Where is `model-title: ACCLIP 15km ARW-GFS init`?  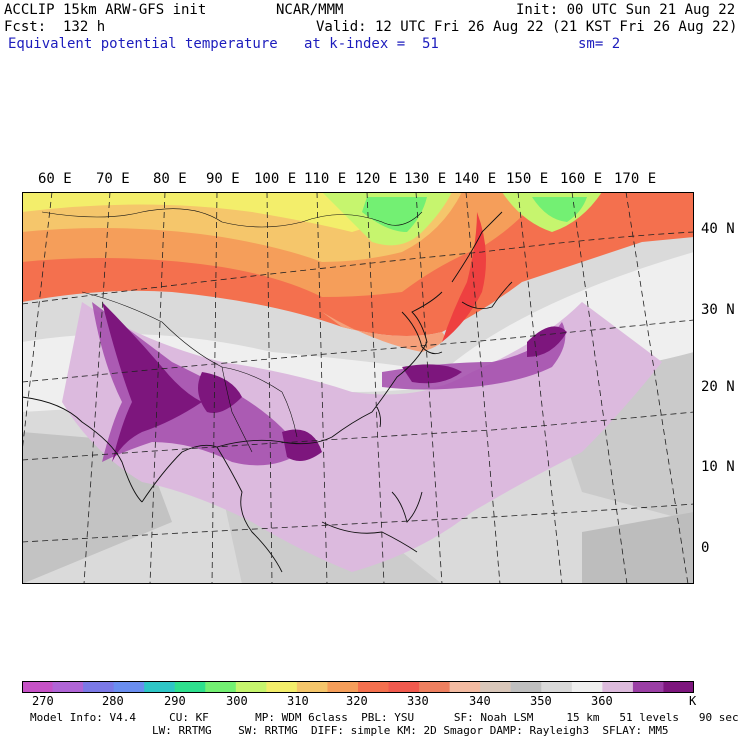 model-title: ACCLIP 15km ARW-GFS init is located at coordinates (105, 10).